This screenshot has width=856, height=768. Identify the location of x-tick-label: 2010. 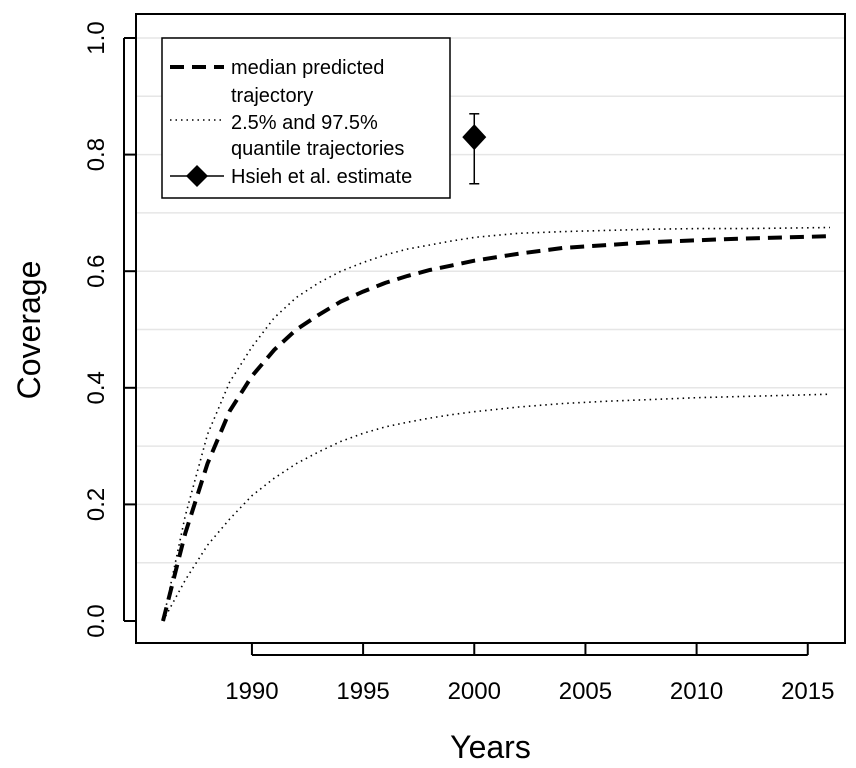
(696, 691).